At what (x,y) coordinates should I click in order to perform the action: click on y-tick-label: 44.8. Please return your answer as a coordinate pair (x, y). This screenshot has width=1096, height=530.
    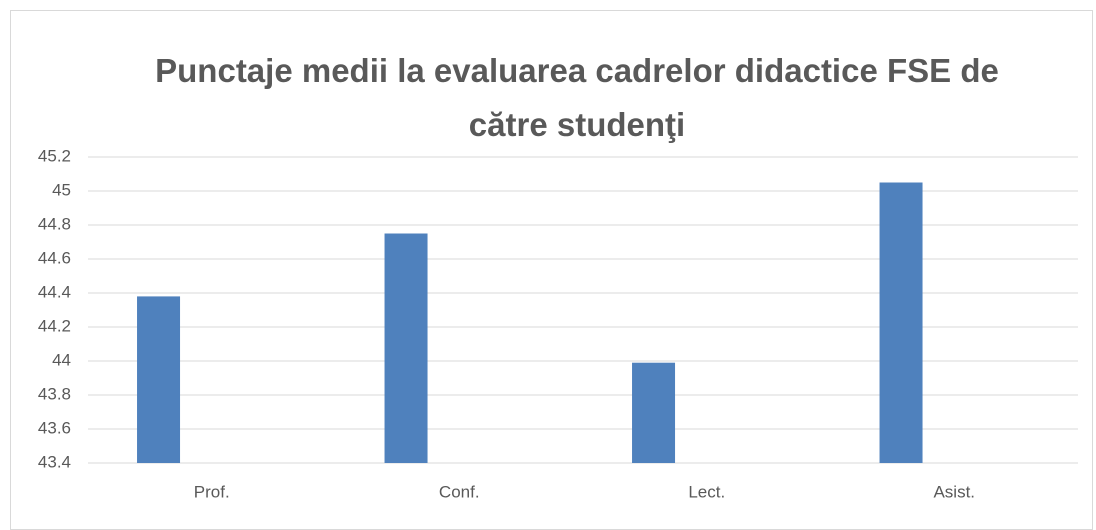
    Looking at the image, I should click on (54, 223).